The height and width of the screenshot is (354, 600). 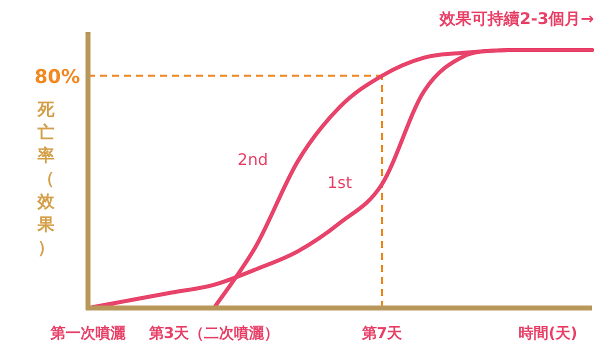 I want to click on x-tick-label: 第7天, so click(x=382, y=333).